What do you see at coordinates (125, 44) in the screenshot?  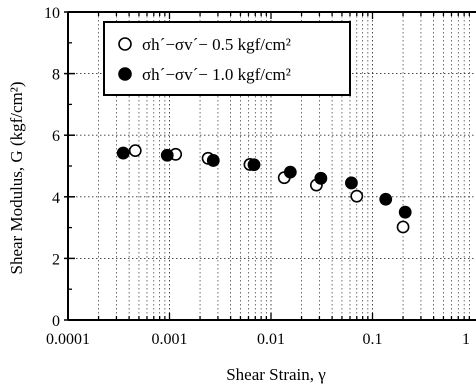 I see `legend-marker-open` at bounding box center [125, 44].